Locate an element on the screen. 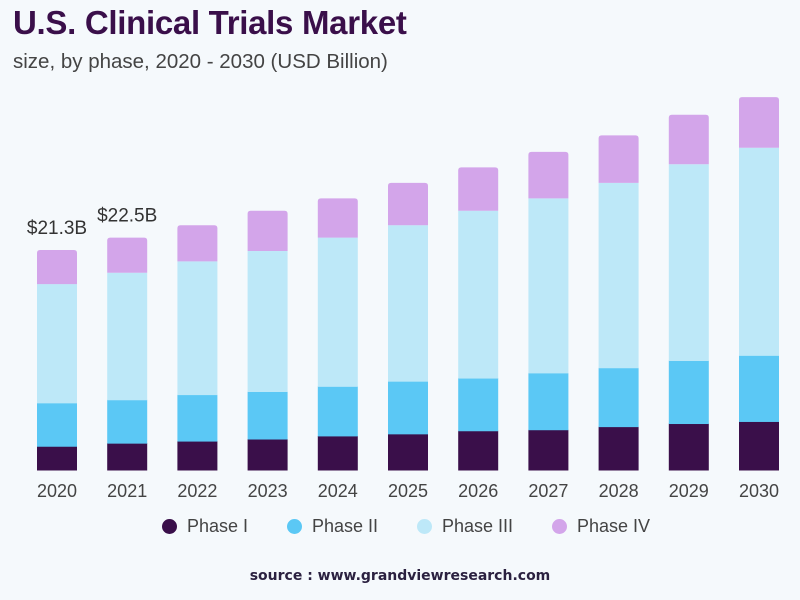 Image resolution: width=800 pixels, height=600 pixels. data-label-2021: $22.5B is located at coordinates (127, 216).